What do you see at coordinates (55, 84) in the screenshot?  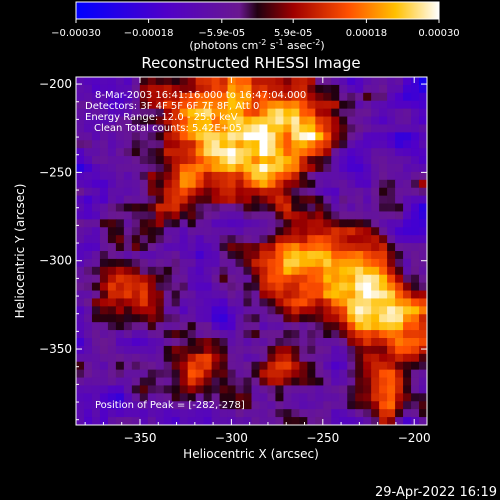 I see `y-tick-label: −200` at bounding box center [55, 84].